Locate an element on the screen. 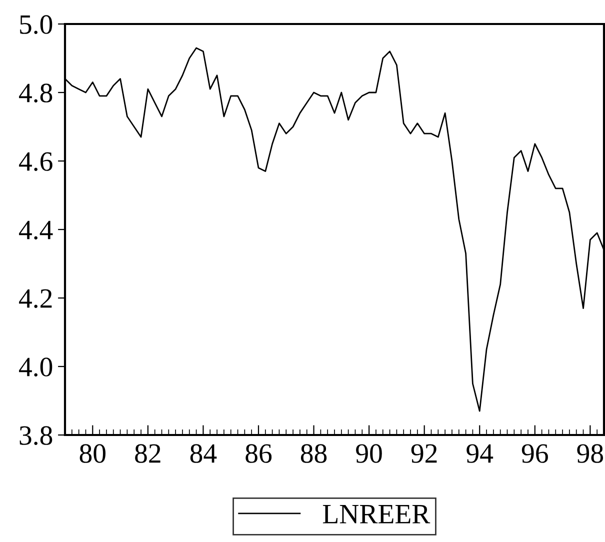  x-tick-label: 80 is located at coordinates (93, 453).